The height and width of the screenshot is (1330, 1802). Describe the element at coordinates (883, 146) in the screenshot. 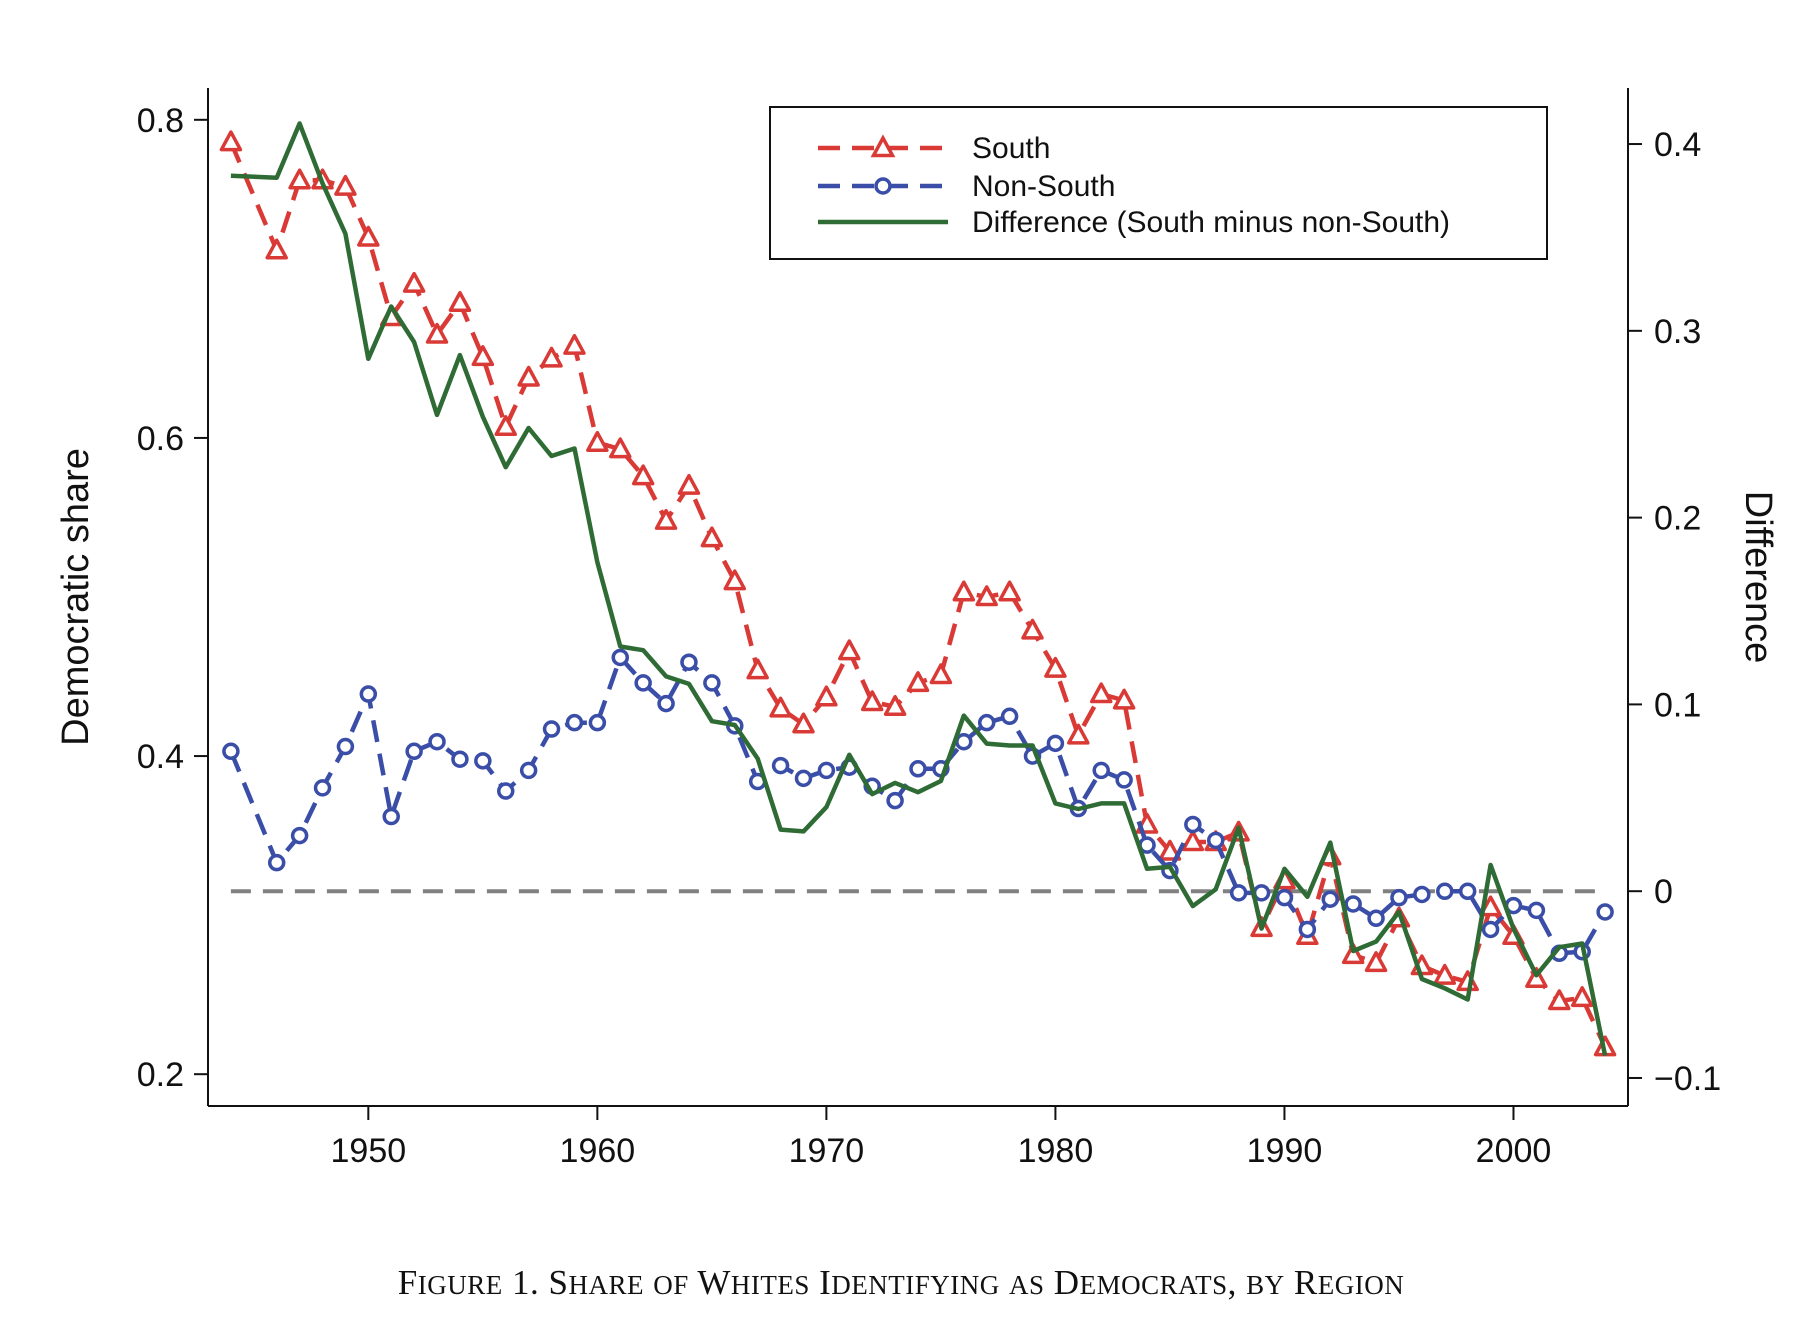

I see `legend-triangle-marker` at that location.